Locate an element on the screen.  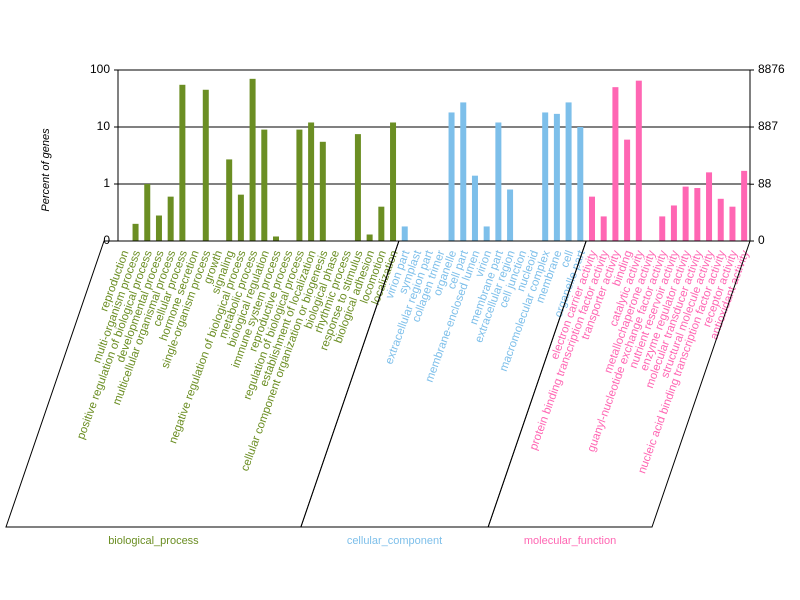
y2-tick-label: 8876 is located at coordinates (771, 69).